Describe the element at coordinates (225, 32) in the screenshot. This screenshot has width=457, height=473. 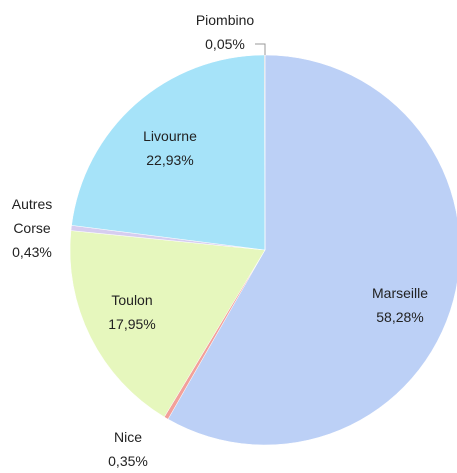
I see `slice-label: Piombino 0,05%` at that location.